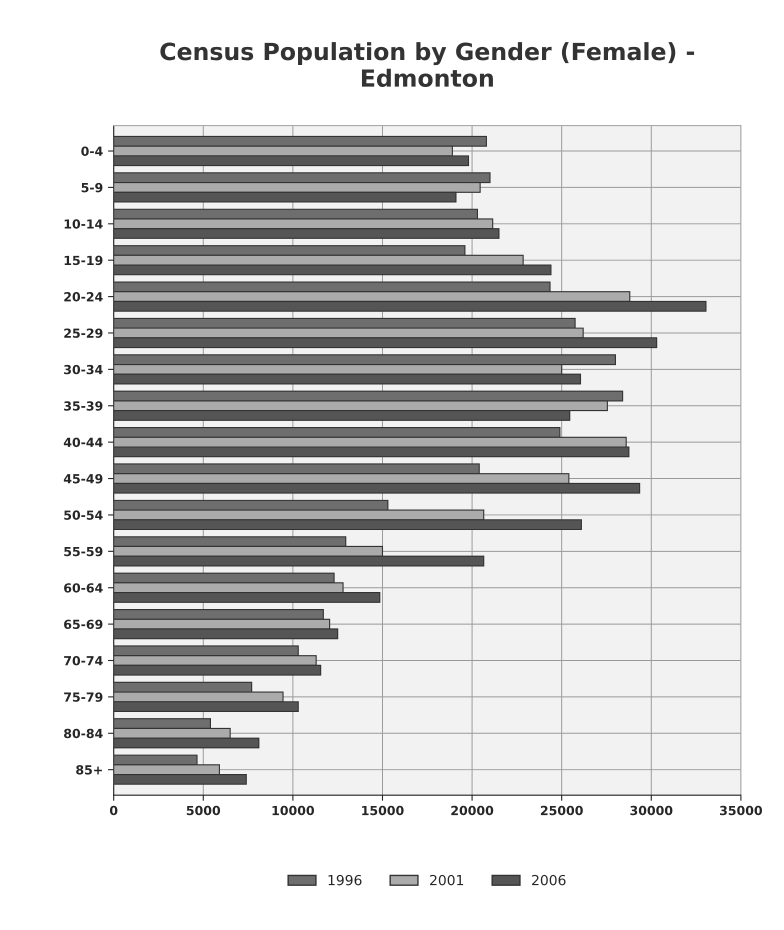 Image resolution: width=784 pixels, height=930 pixels. Describe the element at coordinates (83, 588) in the screenshot. I see `y-tick-label: 60-64` at that location.